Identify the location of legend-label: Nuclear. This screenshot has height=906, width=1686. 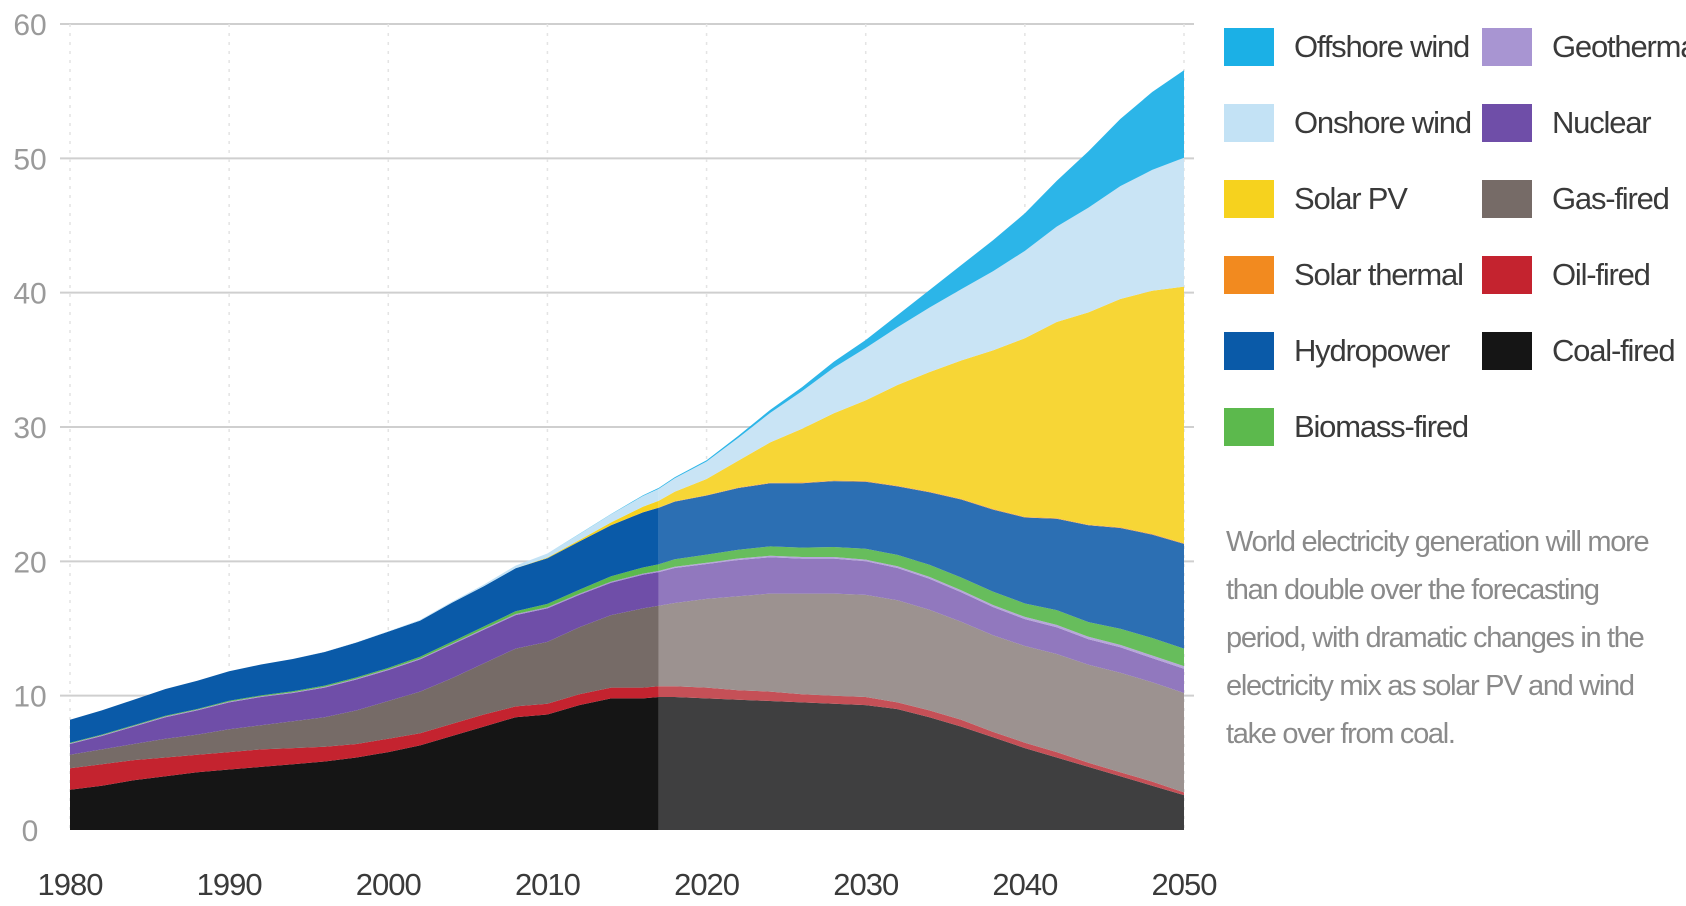
(1602, 122).